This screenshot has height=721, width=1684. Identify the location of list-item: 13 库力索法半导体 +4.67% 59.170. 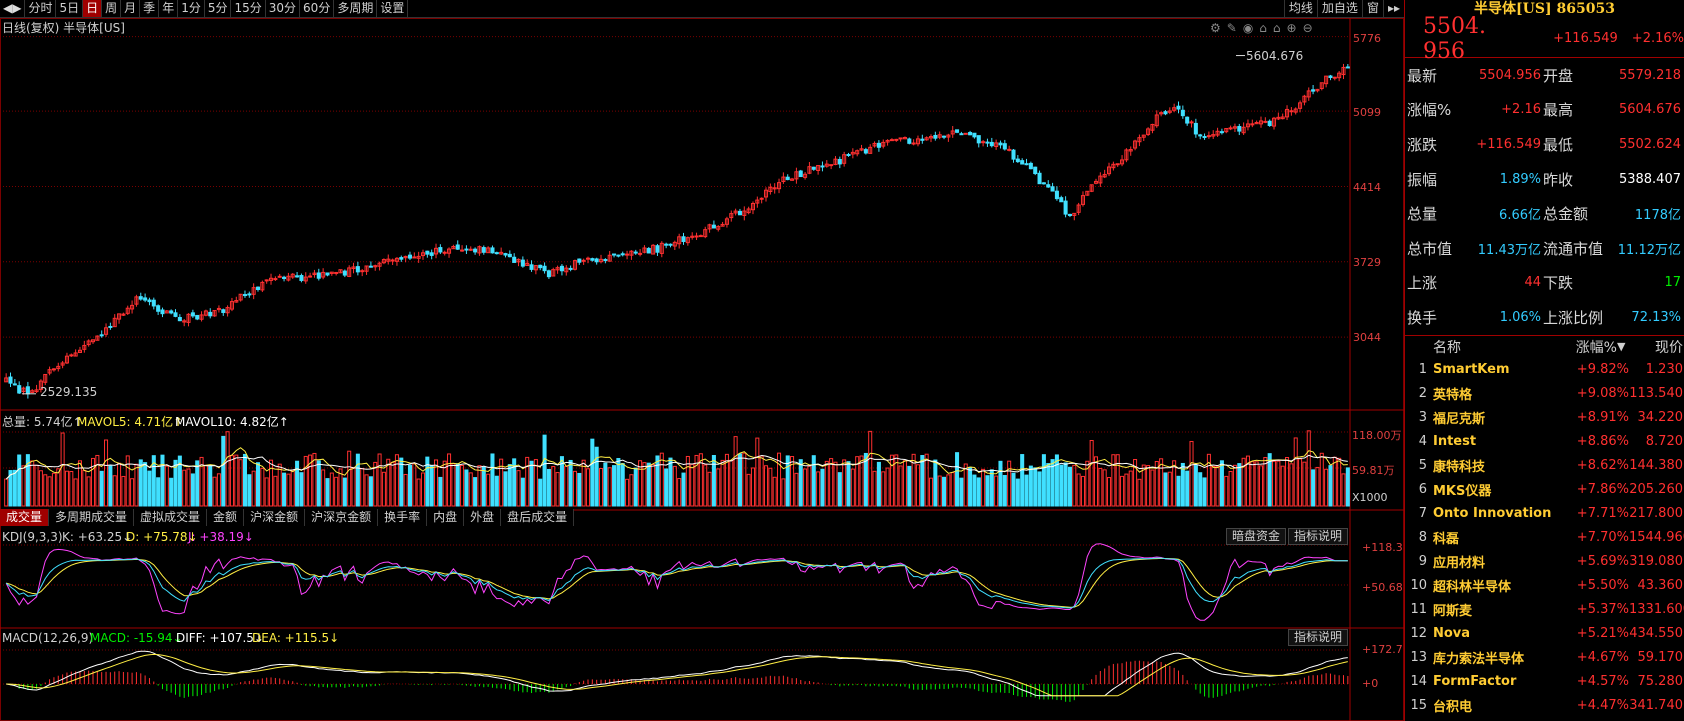
(1544, 658).